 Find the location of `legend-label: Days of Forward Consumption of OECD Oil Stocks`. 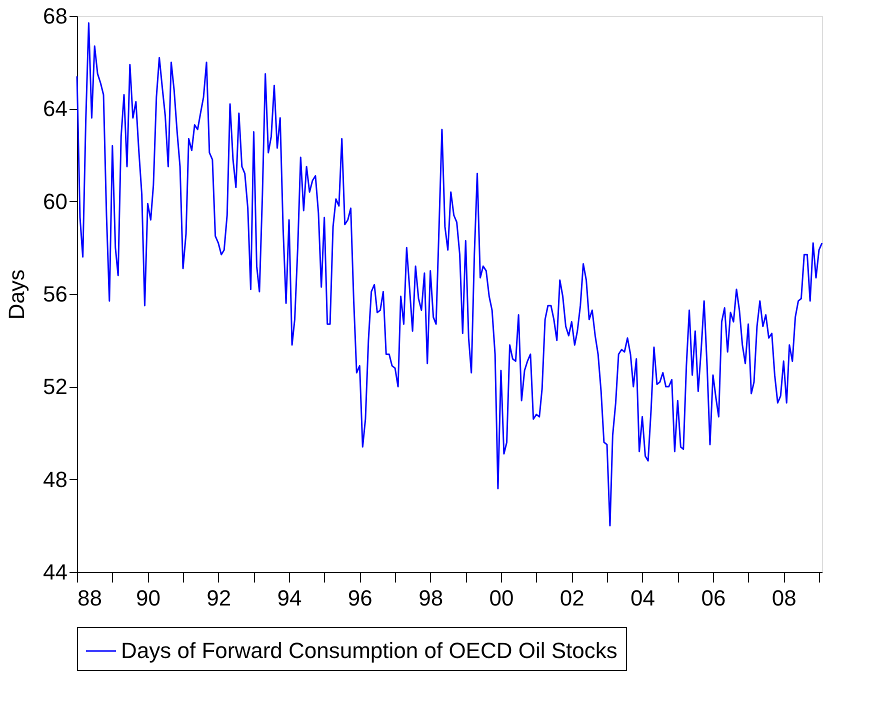

legend-label: Days of Forward Consumption of OECD Oil Stocks is located at coordinates (369, 650).